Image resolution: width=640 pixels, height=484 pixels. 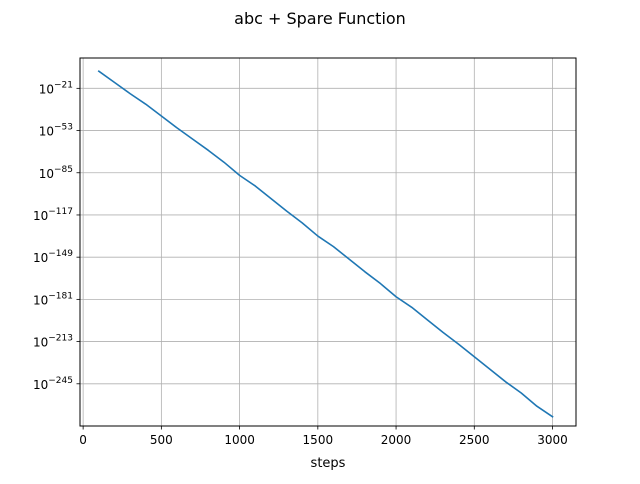 I want to click on y-tick-label: 10−181, so click(x=53, y=299).